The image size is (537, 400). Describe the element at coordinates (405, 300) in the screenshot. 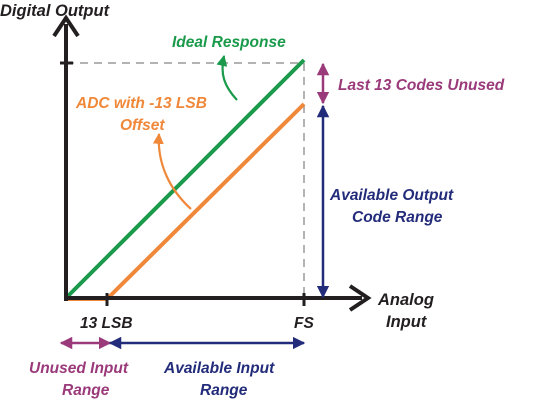

I see `x-axis-label-line1: Analog` at that location.